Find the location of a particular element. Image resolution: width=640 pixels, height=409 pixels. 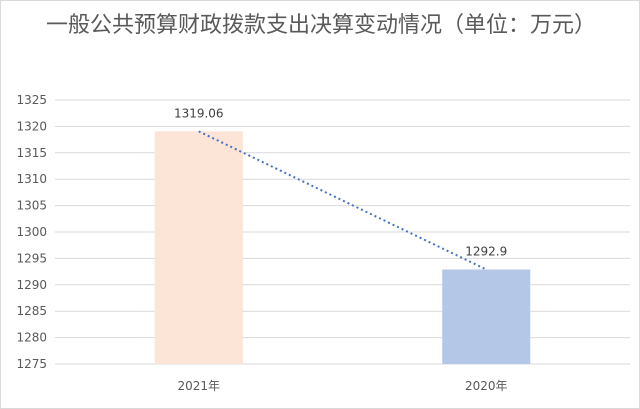

y-tick-label: 1280 is located at coordinates (31, 338).